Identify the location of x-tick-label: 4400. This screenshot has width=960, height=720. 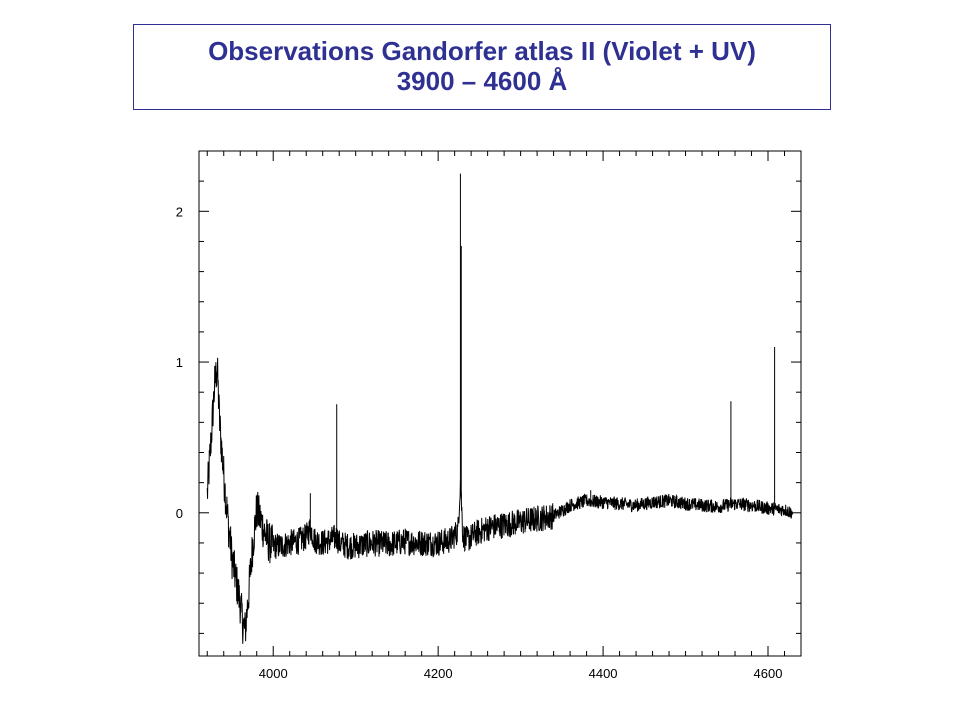
(603, 673).